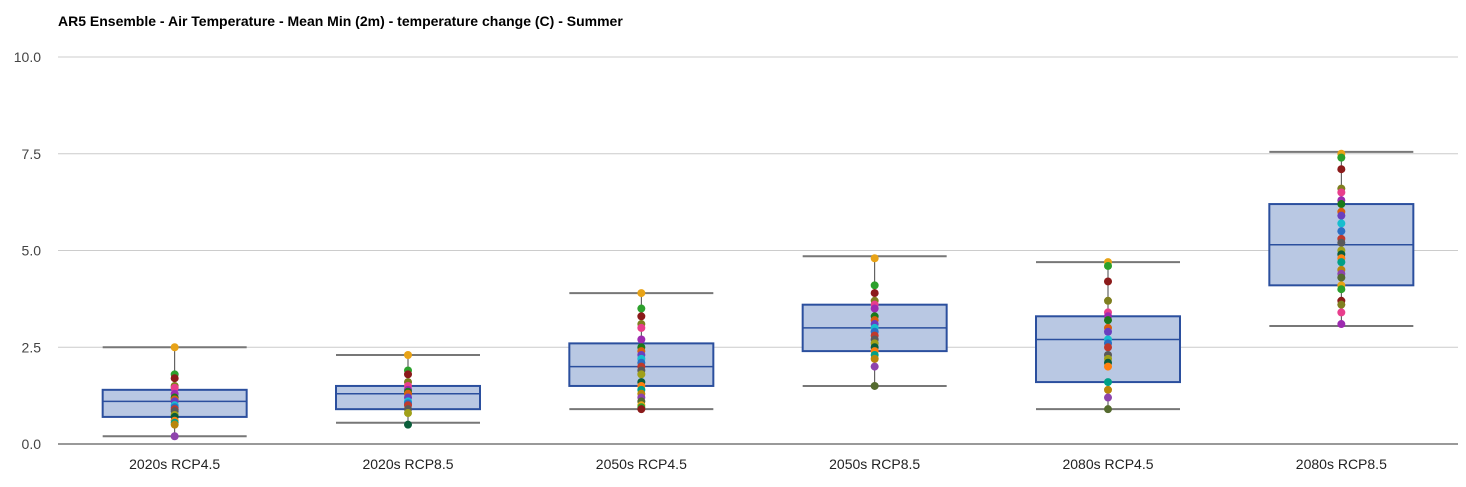 This screenshot has height=487, width=1466. I want to click on x-tick-label: 2050s RCP8.5, so click(874, 464).